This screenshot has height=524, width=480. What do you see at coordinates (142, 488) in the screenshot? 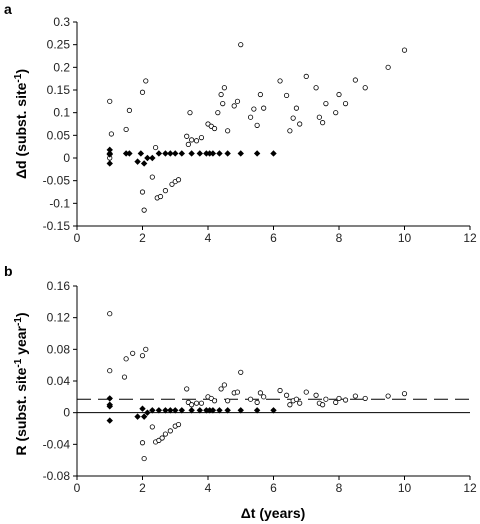
I see `panel-b-x-tick-label: 2` at bounding box center [142, 488].